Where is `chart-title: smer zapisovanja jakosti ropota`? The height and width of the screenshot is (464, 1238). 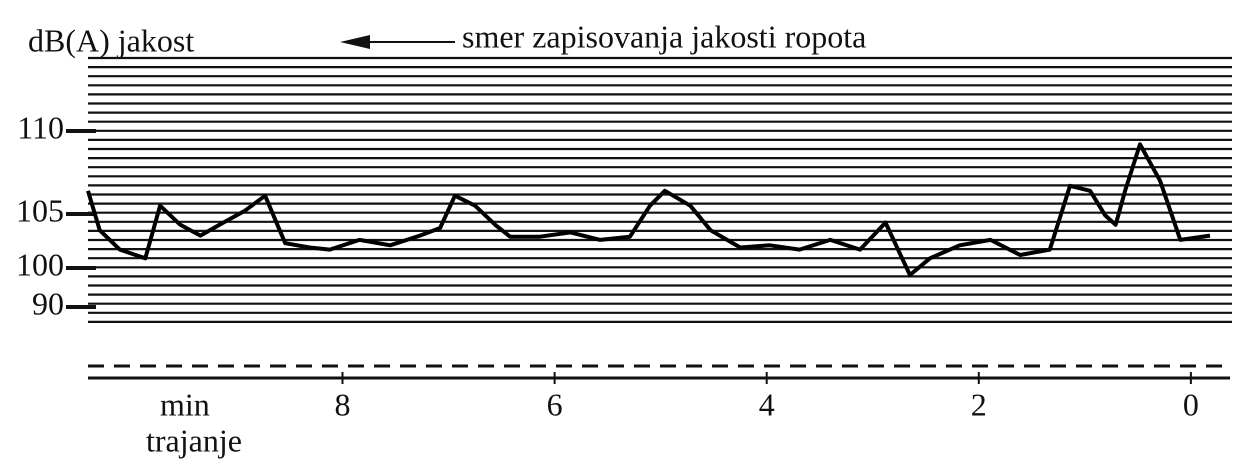 chart-title: smer zapisovanja jakosti ropota is located at coordinates (664, 36).